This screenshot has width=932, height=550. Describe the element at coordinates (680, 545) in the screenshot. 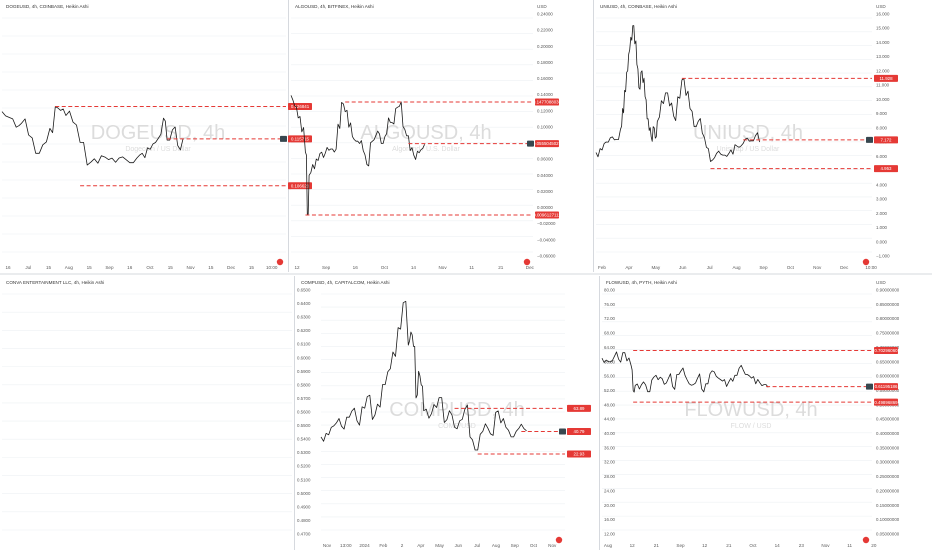

I see `x-tick-label: Sep` at that location.